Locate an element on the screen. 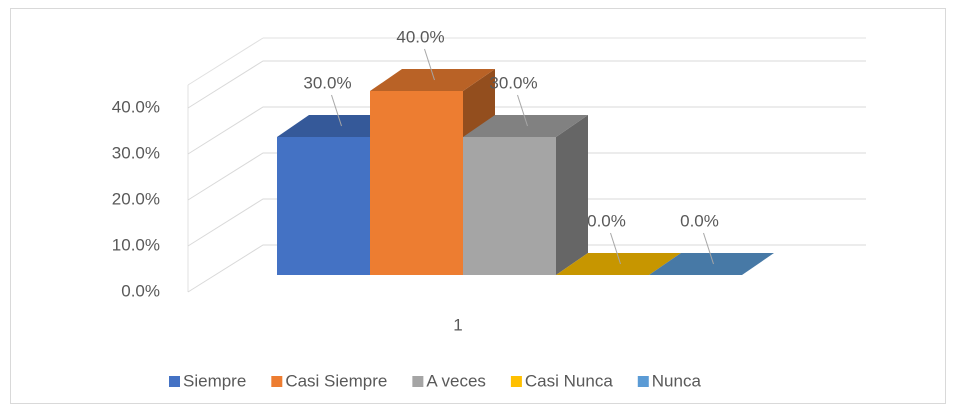 The image size is (957, 412). wall-edge is located at coordinates (225, 61).